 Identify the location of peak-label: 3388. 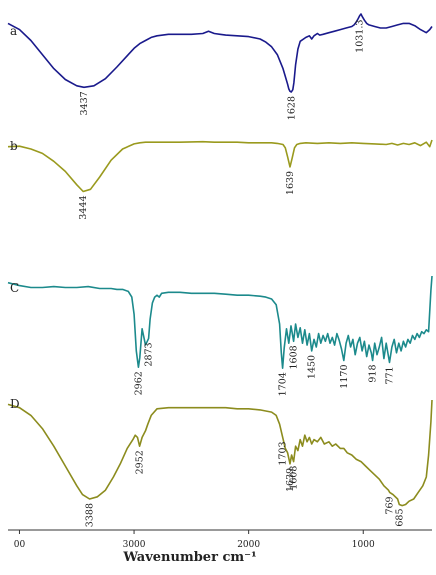
(90, 515).